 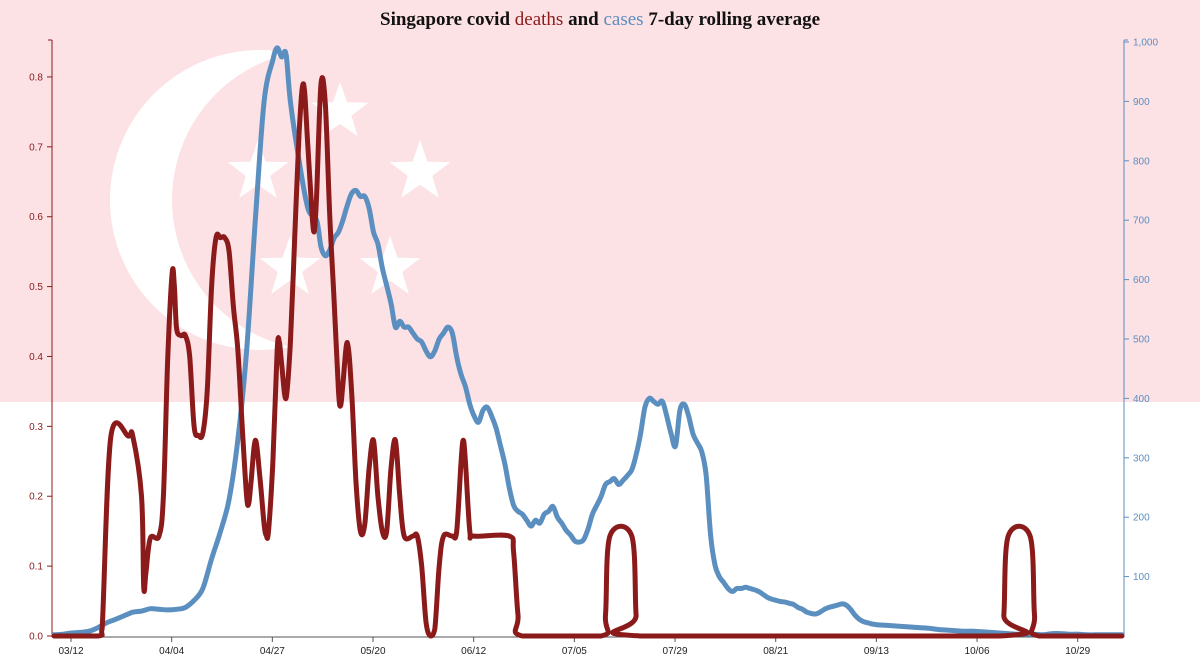 I want to click on y-right-tick-label: 800, so click(x=1141, y=161).